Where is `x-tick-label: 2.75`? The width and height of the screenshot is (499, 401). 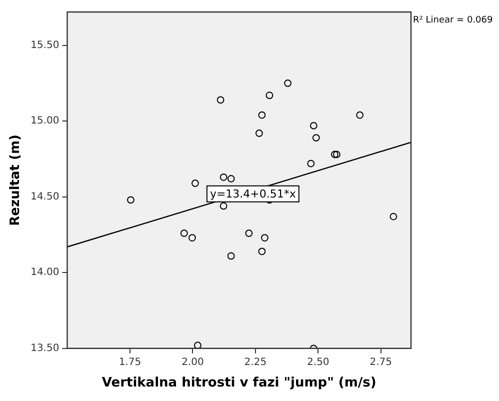
x-tick-label: 2.75 is located at coordinates (381, 362).